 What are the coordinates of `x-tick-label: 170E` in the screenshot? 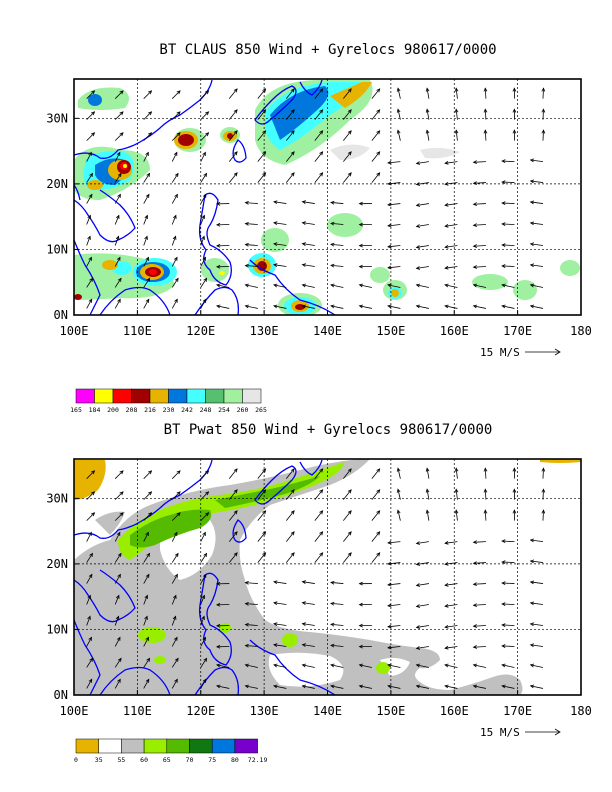 It's located at (517, 711).